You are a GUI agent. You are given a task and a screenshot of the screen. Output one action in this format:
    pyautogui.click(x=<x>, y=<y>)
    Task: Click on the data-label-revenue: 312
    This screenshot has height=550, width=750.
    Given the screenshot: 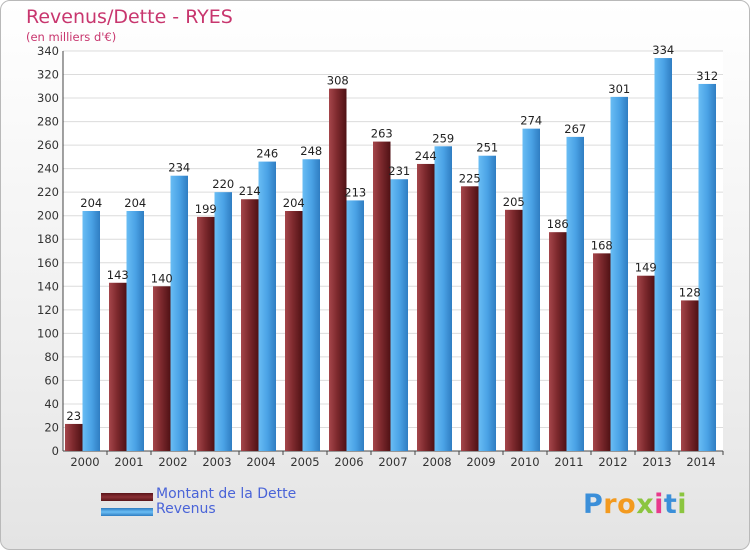 What is the action you would take?
    pyautogui.click(x=707, y=76)
    